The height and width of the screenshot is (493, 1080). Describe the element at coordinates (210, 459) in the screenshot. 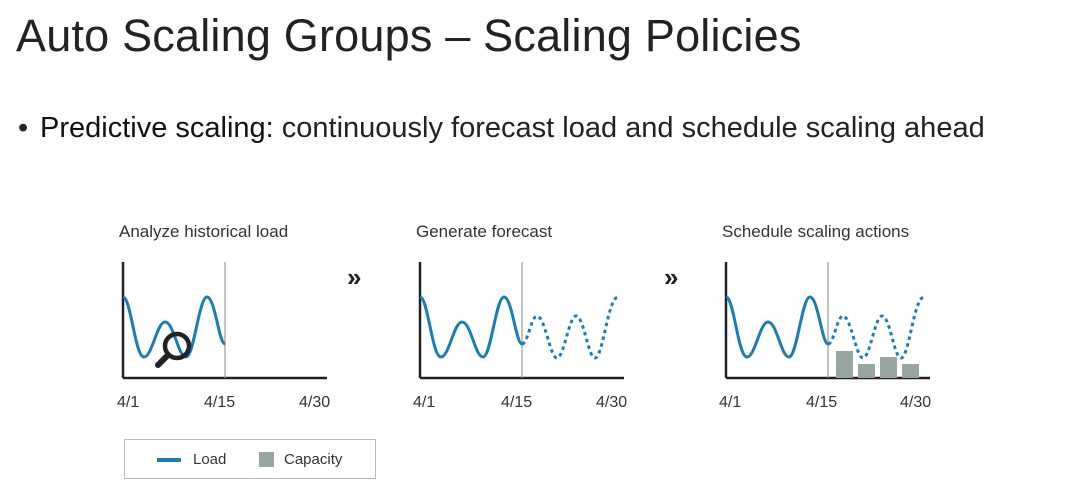

I see `legend-load-label: Load` at that location.